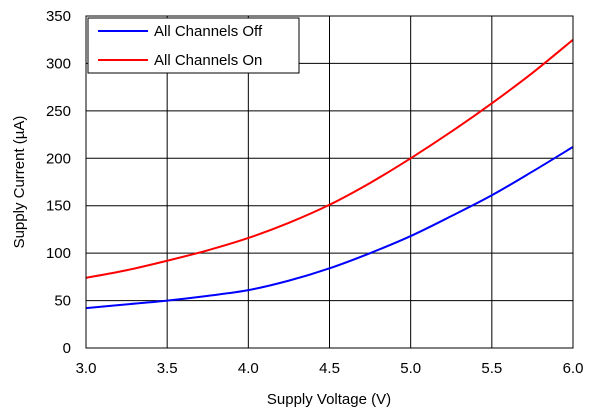 This screenshot has width=596, height=411. What do you see at coordinates (208, 31) in the screenshot?
I see `legend-label-off: All Channels Off` at bounding box center [208, 31].